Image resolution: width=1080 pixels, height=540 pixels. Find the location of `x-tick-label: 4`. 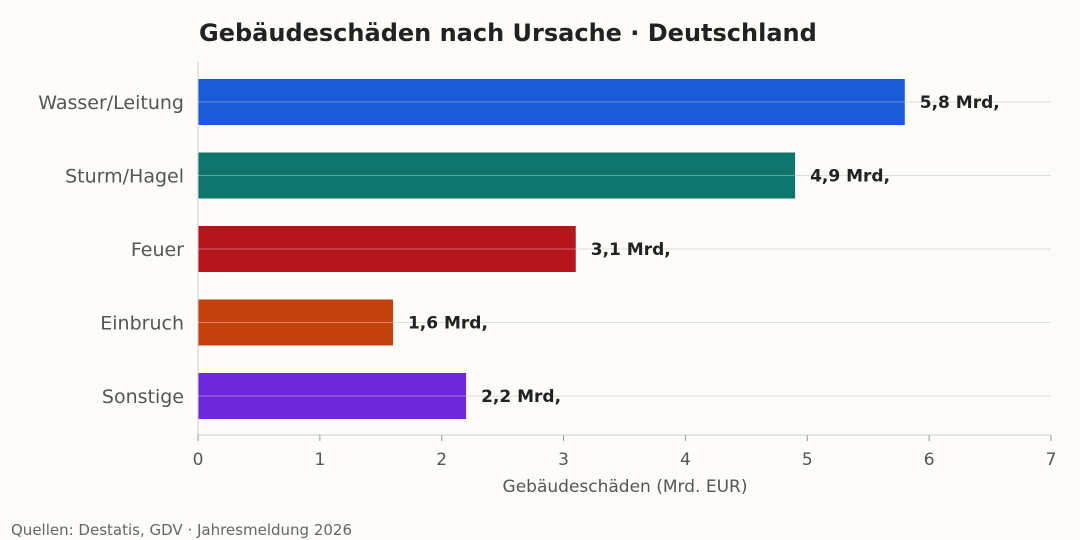

x-tick-label: 4 is located at coordinates (685, 460).